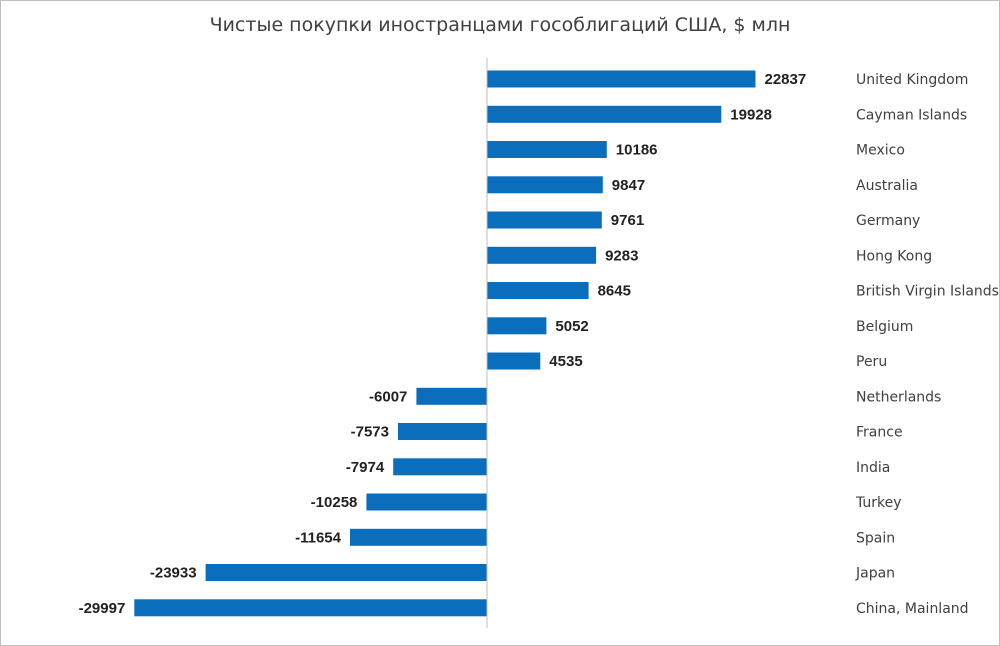  I want to click on category-label: British Virgin Islands, so click(927, 292).